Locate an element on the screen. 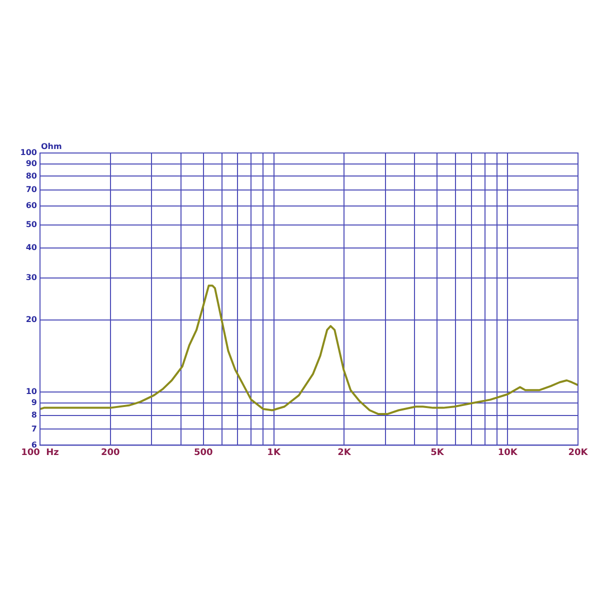 This screenshot has height=600, width=600. y-tick-label: 7 is located at coordinates (34, 429).